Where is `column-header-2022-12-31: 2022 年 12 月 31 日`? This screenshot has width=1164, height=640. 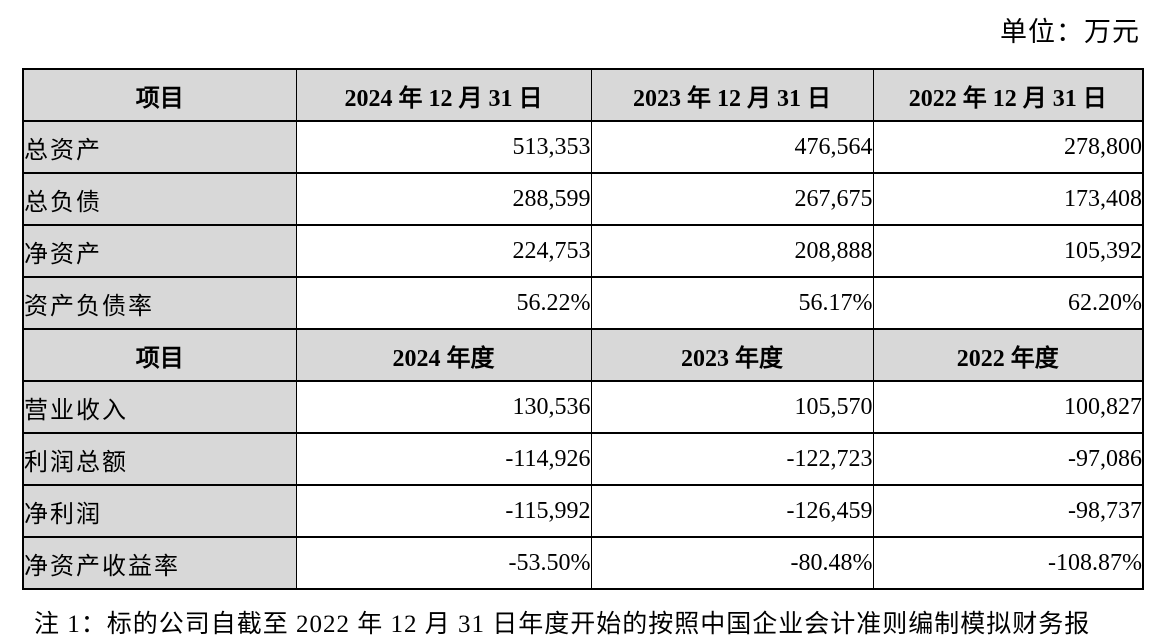
column-header-2022-12-31: 2022 年 12 月 31 日 is located at coordinates (1008, 95).